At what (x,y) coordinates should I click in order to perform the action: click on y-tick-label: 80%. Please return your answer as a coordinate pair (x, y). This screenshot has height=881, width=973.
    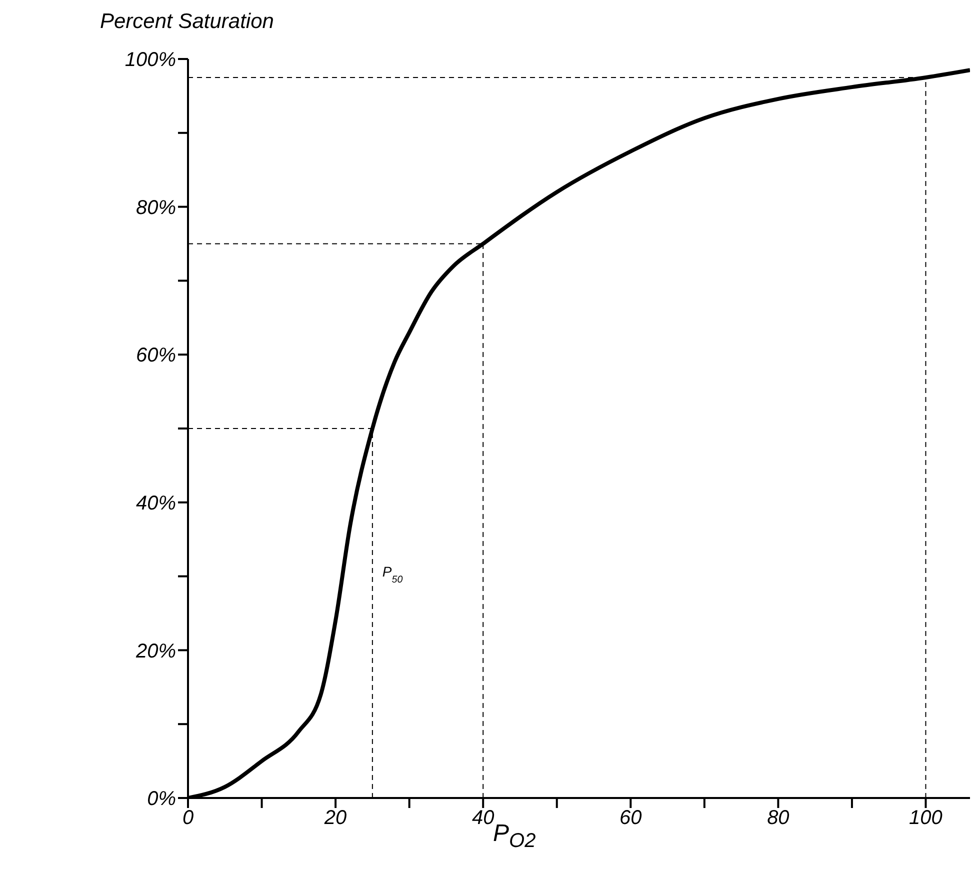
    Looking at the image, I should click on (156, 207).